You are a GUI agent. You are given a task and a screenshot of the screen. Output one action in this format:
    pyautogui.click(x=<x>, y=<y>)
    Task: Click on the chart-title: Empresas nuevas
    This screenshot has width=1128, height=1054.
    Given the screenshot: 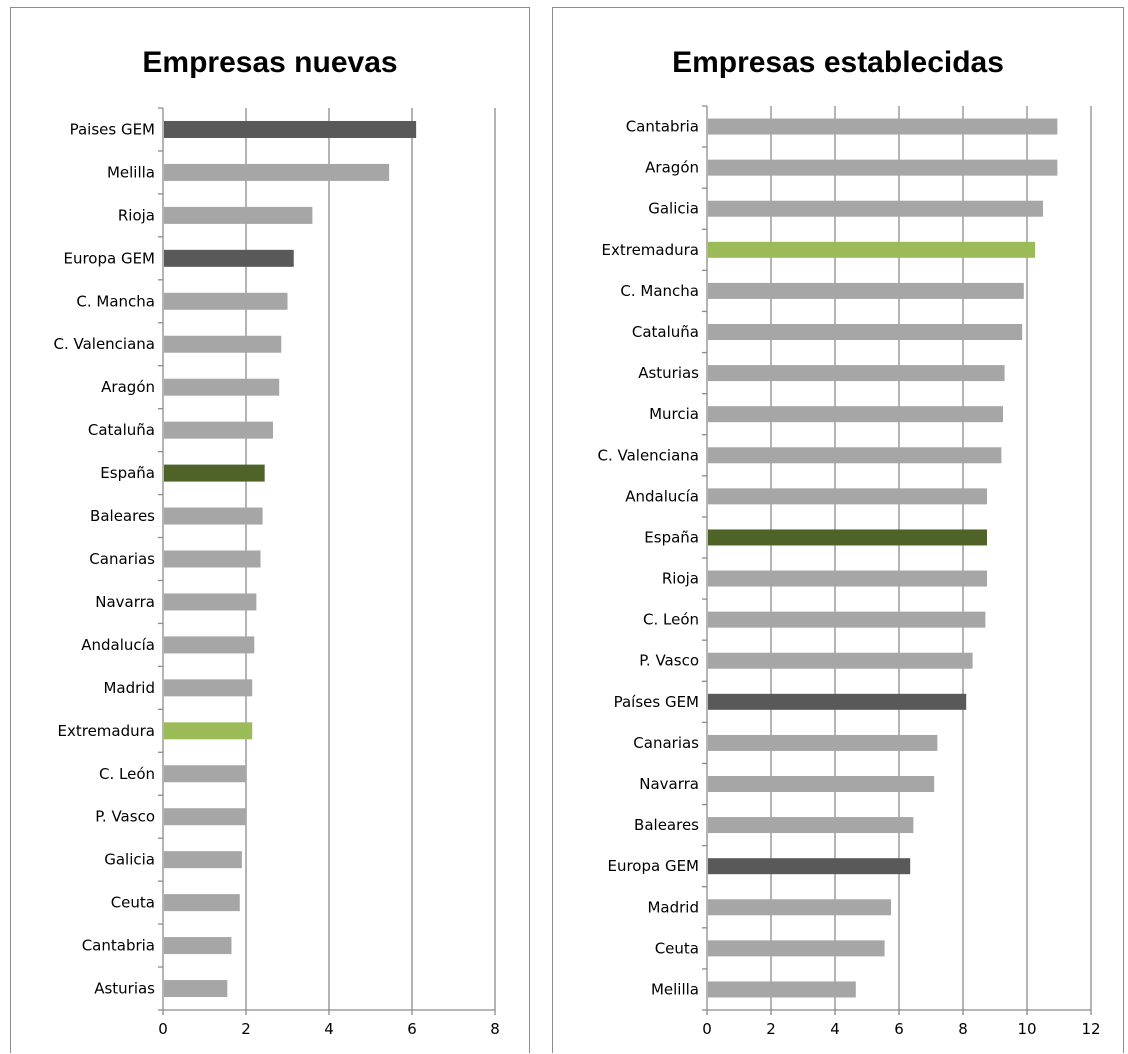 What is the action you would take?
    pyautogui.click(x=269, y=62)
    